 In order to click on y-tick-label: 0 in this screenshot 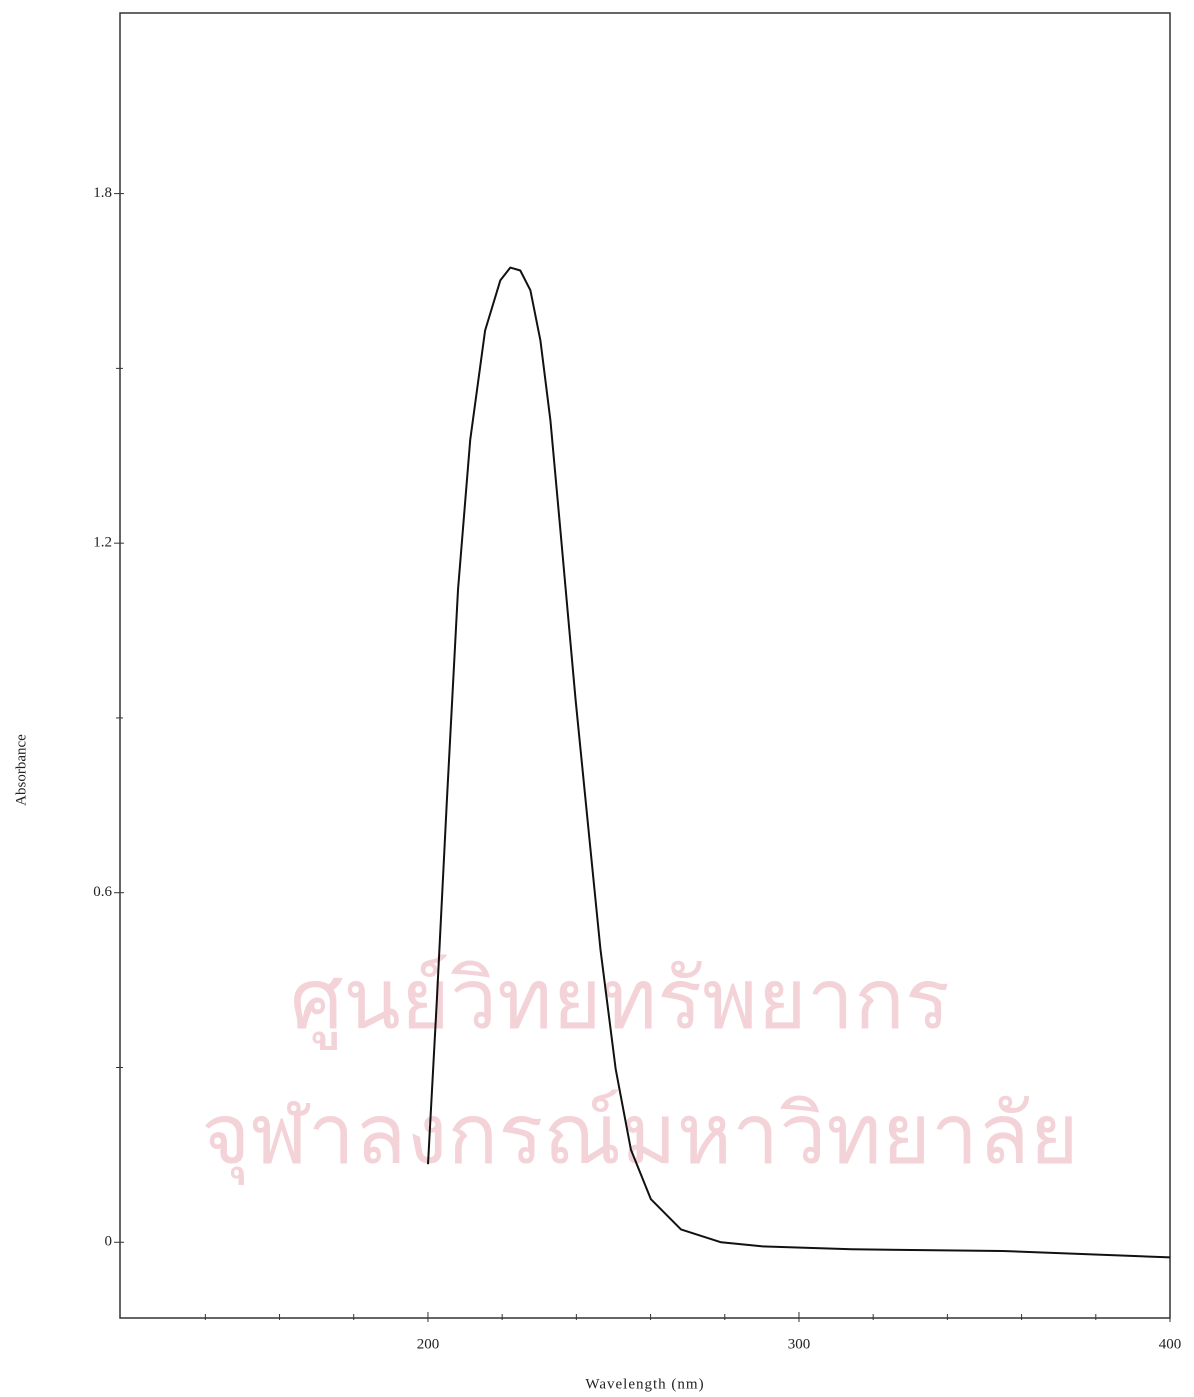, I will do `click(109, 1242)`.